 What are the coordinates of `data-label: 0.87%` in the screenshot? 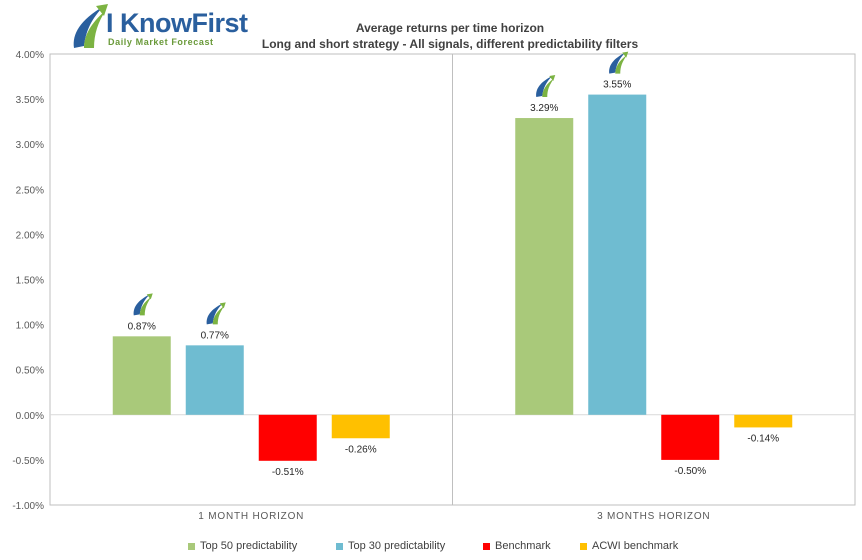 It's located at (142, 326).